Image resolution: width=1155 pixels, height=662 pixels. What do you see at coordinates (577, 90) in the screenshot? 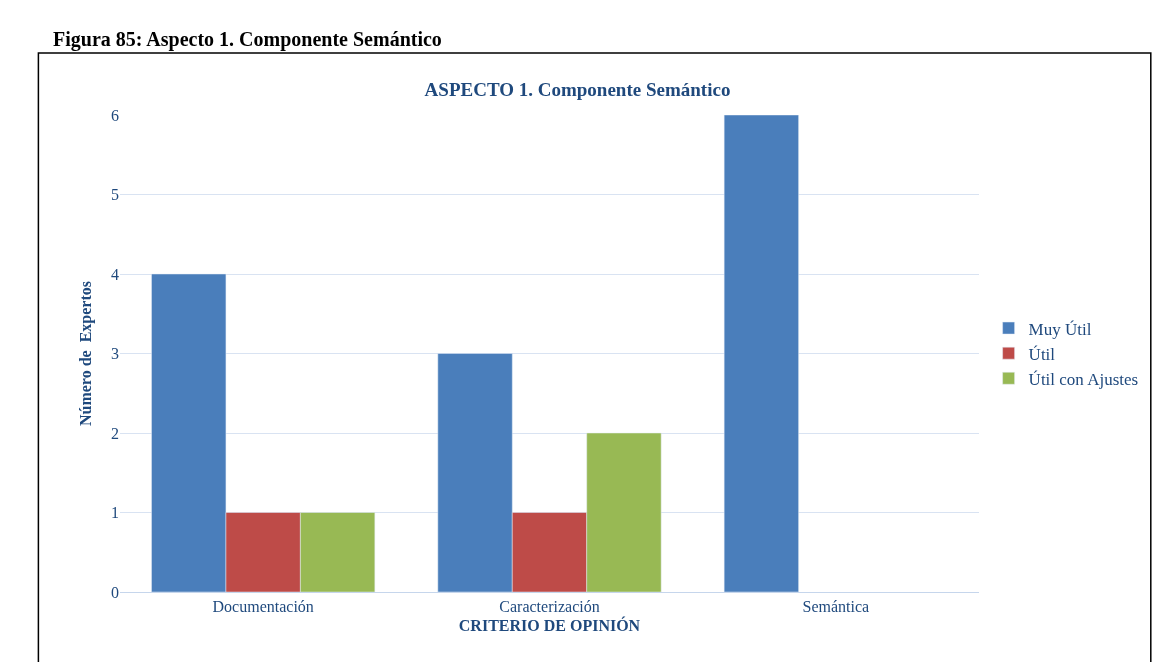
I see `chart-title: ASPECTO 1. Componente Semántico` at bounding box center [577, 90].